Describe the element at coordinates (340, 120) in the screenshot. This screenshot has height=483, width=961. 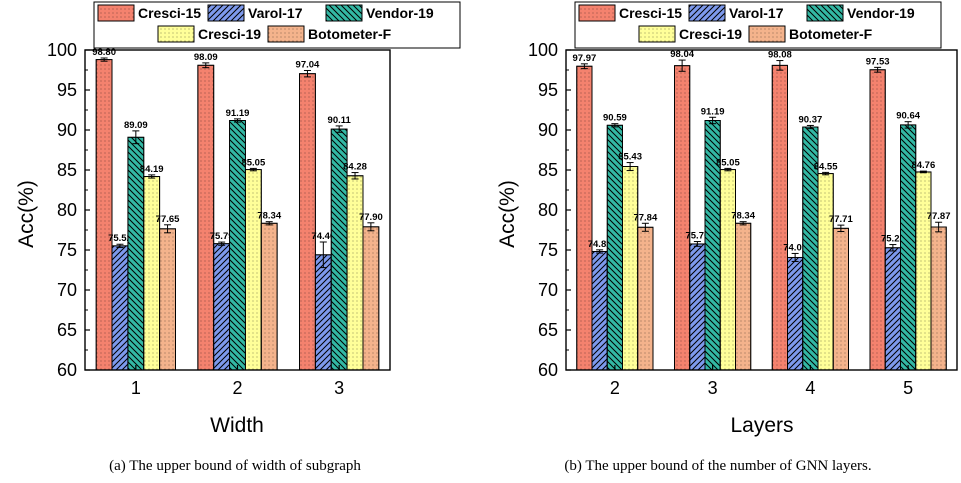
I see `data-label: 90.11` at that location.